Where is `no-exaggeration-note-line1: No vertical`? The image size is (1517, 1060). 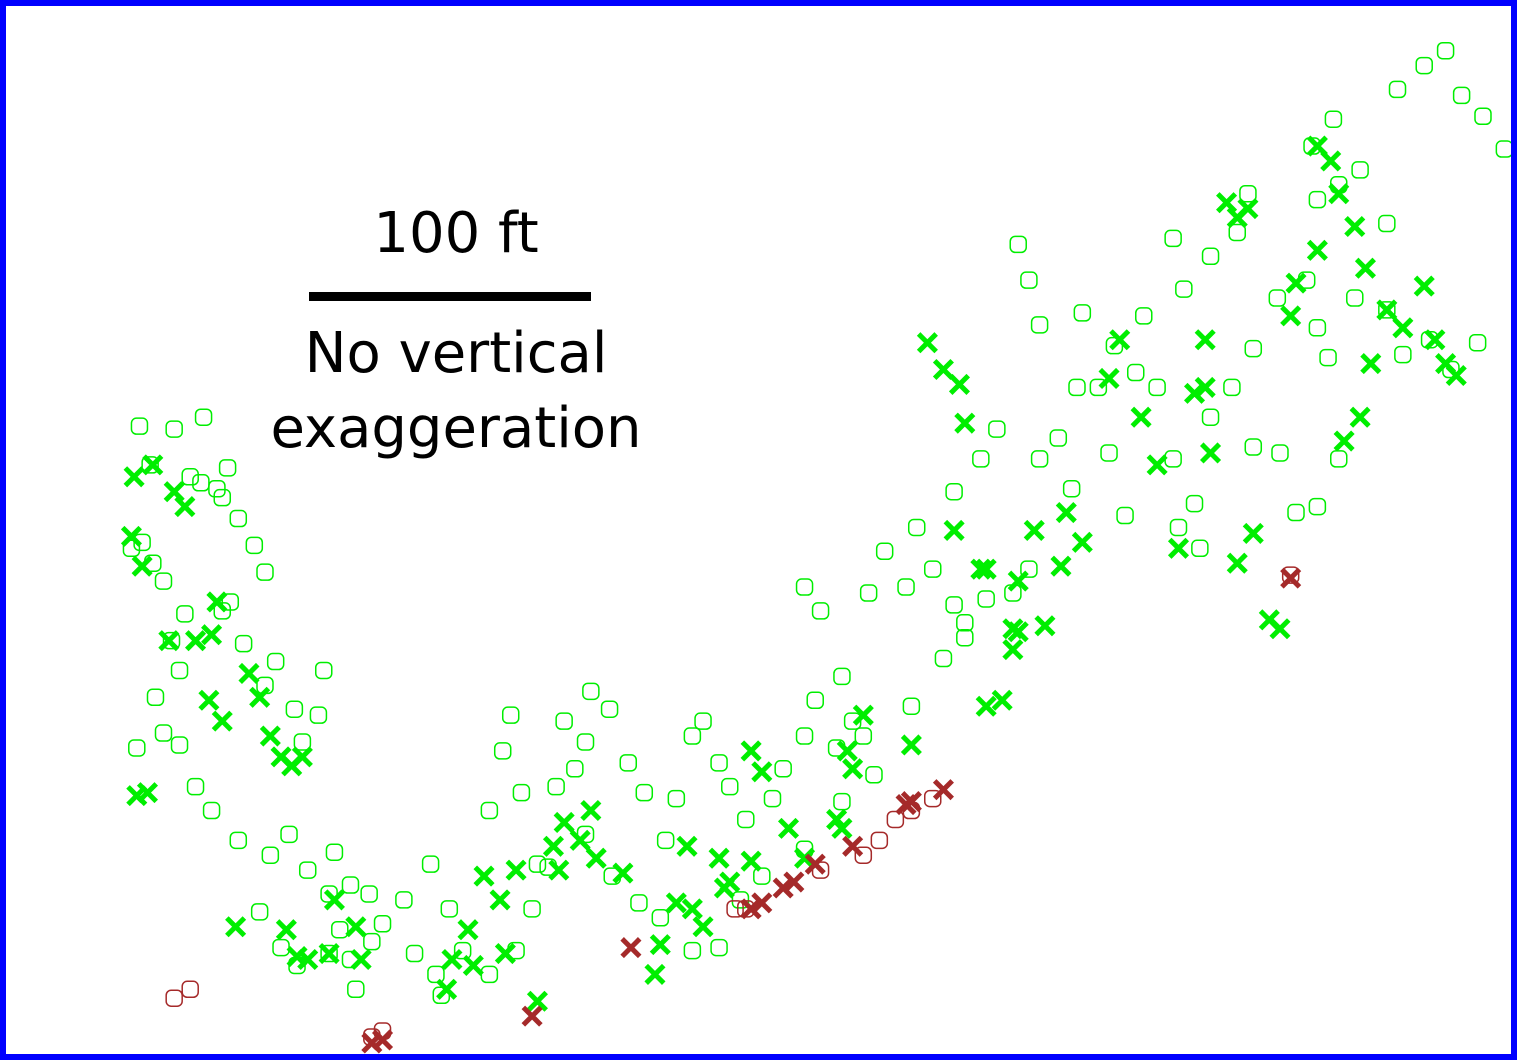 no-exaggeration-note-line1: No vertical is located at coordinates (456, 353).